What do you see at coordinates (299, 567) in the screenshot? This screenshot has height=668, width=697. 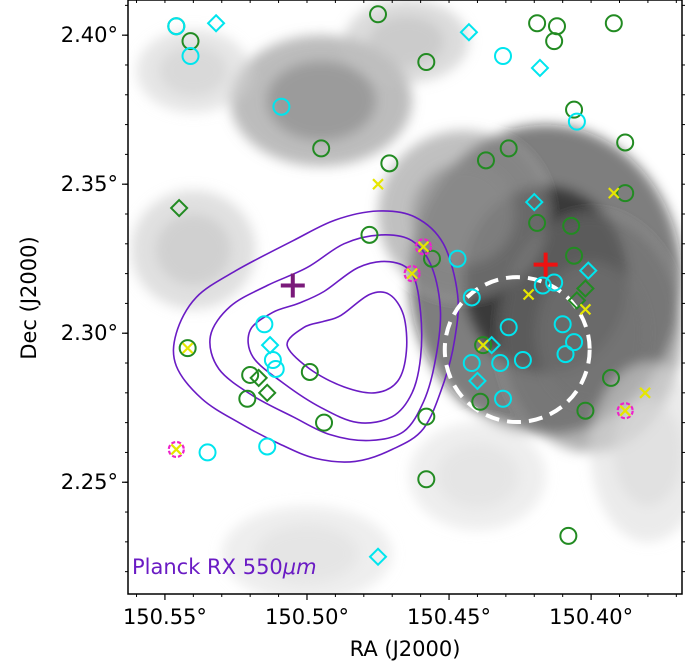 I see `planck-annotation-unit: μm` at bounding box center [299, 567].